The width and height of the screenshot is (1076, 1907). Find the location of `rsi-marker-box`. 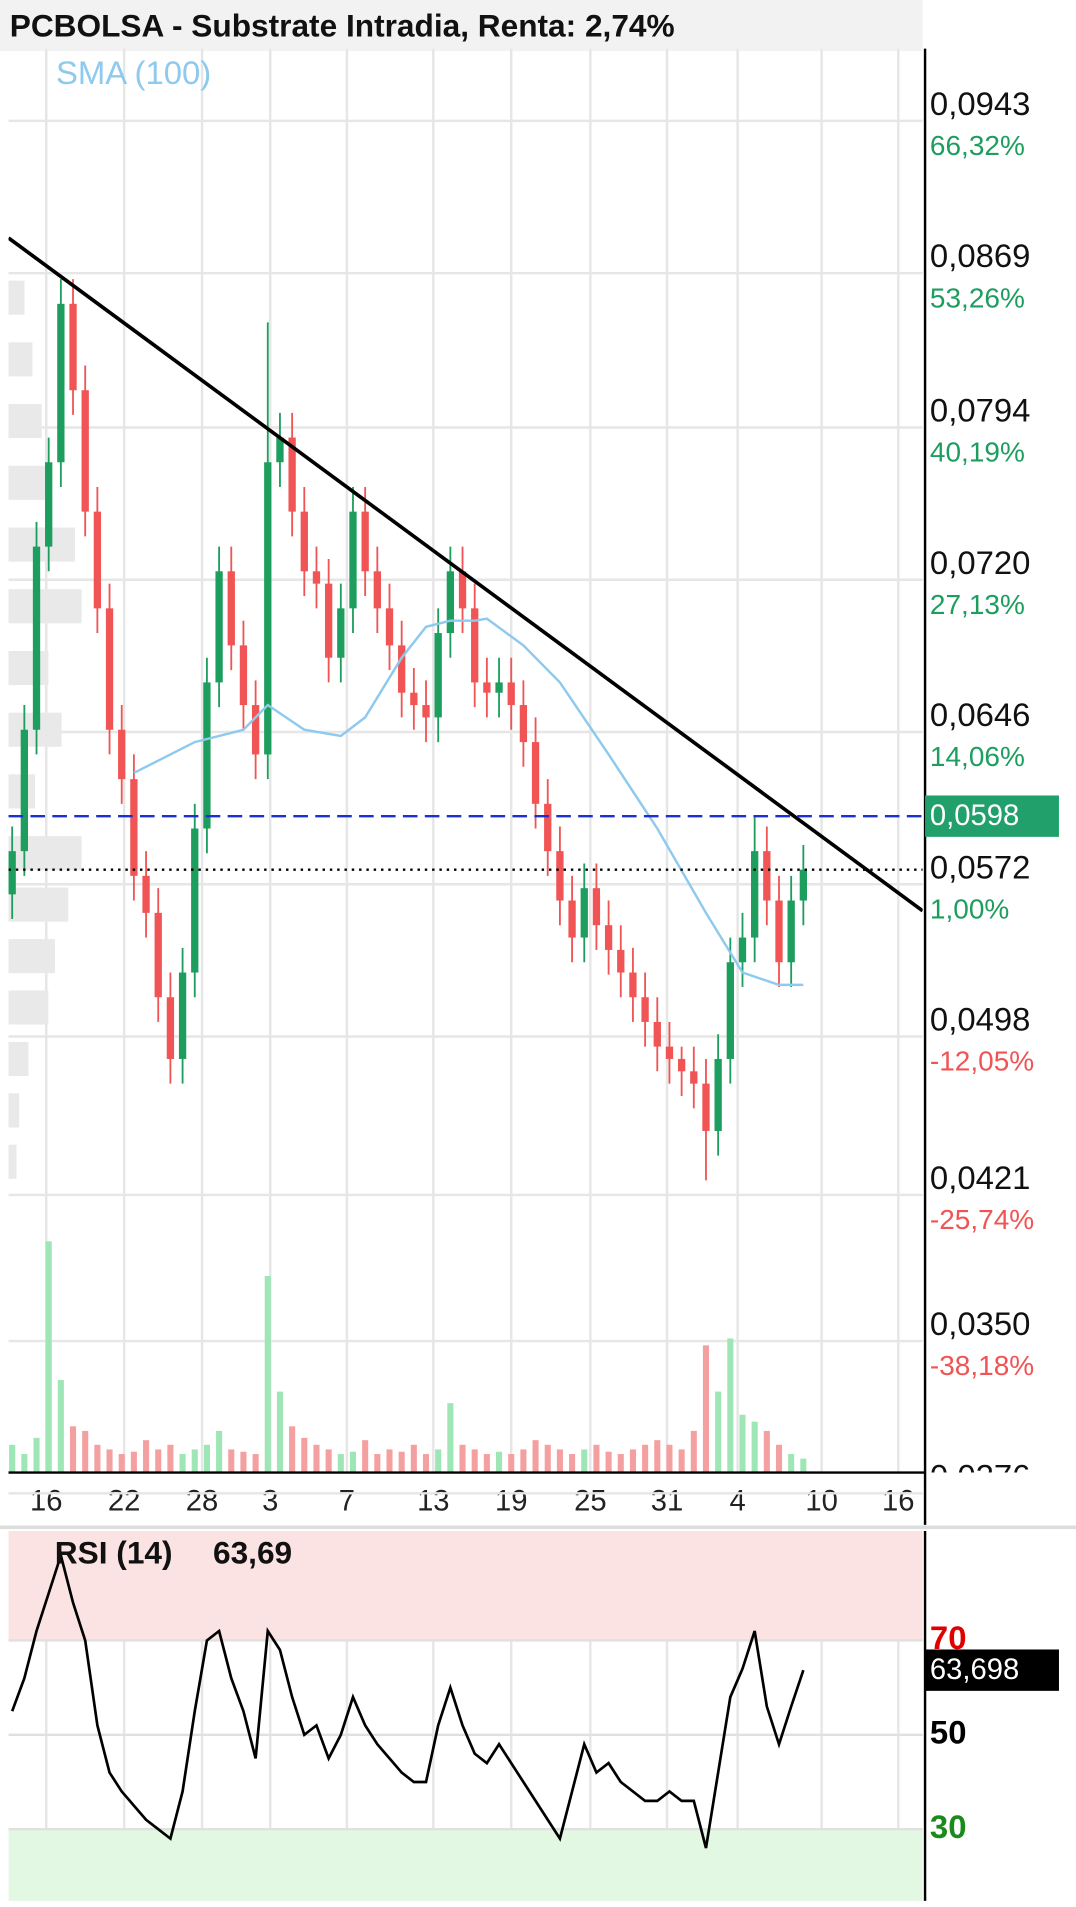

rsi-marker-box is located at coordinates (992, 1670).